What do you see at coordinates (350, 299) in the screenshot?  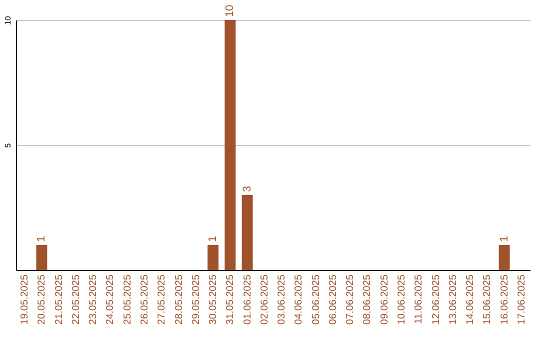 I see `x-tick-label: 07.06.2025` at bounding box center [350, 299].